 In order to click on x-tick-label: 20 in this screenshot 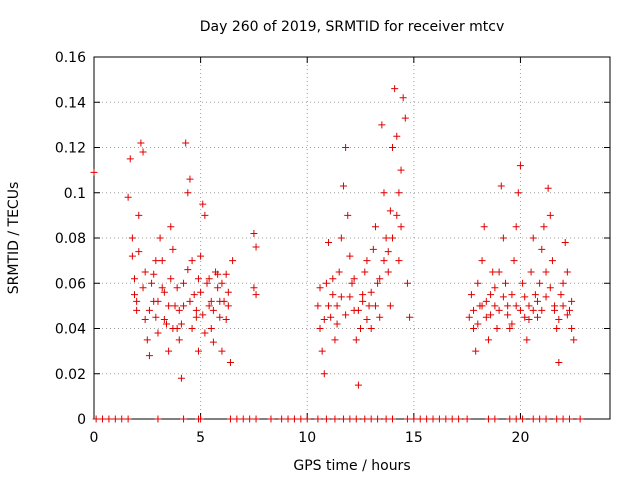, I will do `click(521, 438)`.